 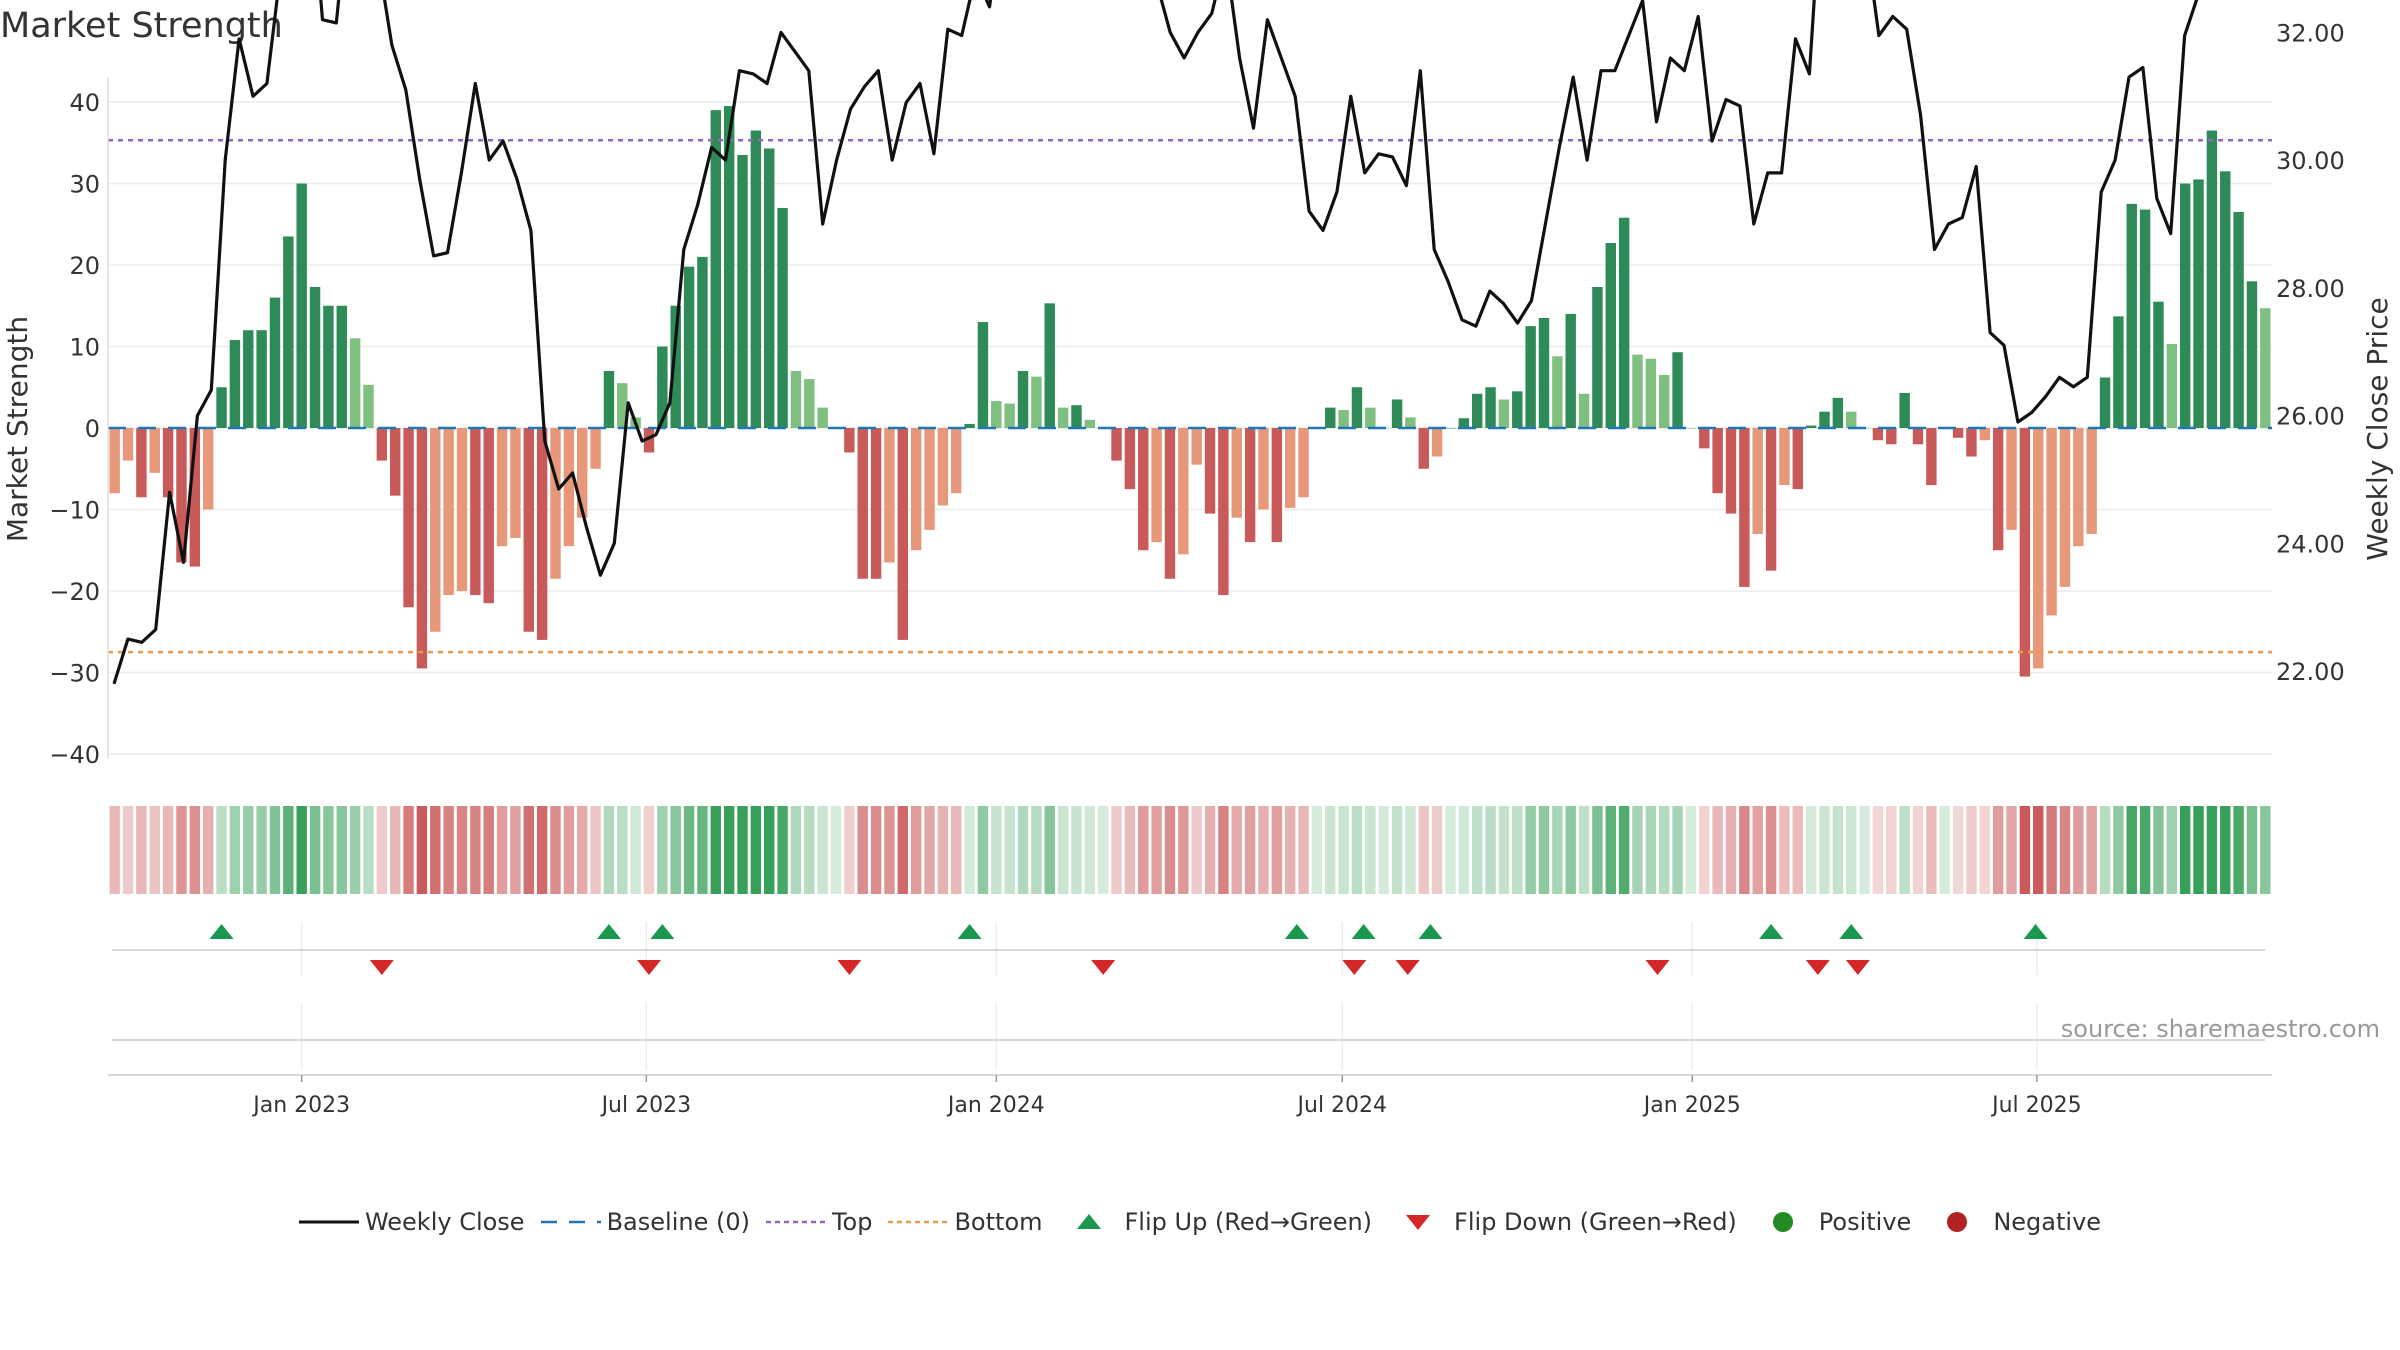 What do you see at coordinates (1595, 1222) in the screenshot?
I see `legend-label: Flip Down (Green→Red)` at bounding box center [1595, 1222].